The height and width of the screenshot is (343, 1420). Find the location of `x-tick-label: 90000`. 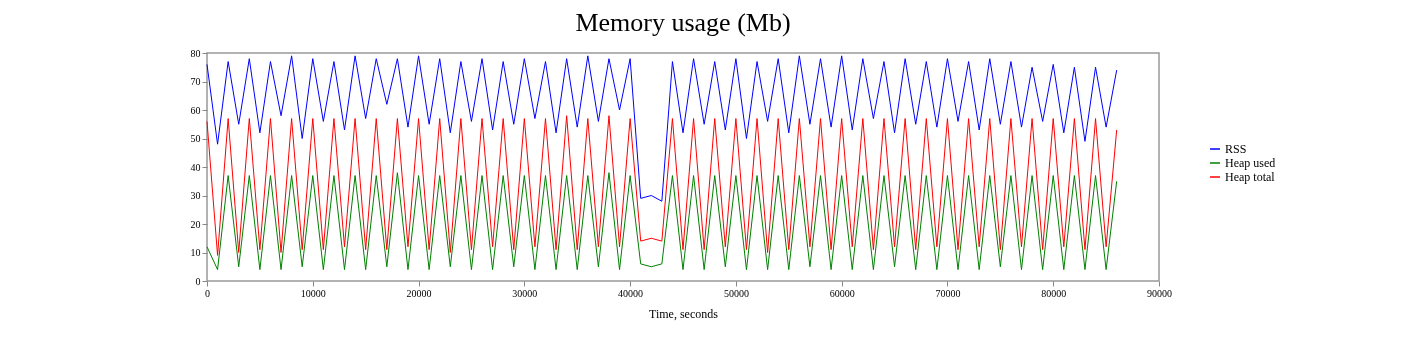

x-tick-label: 90000 is located at coordinates (1159, 293).